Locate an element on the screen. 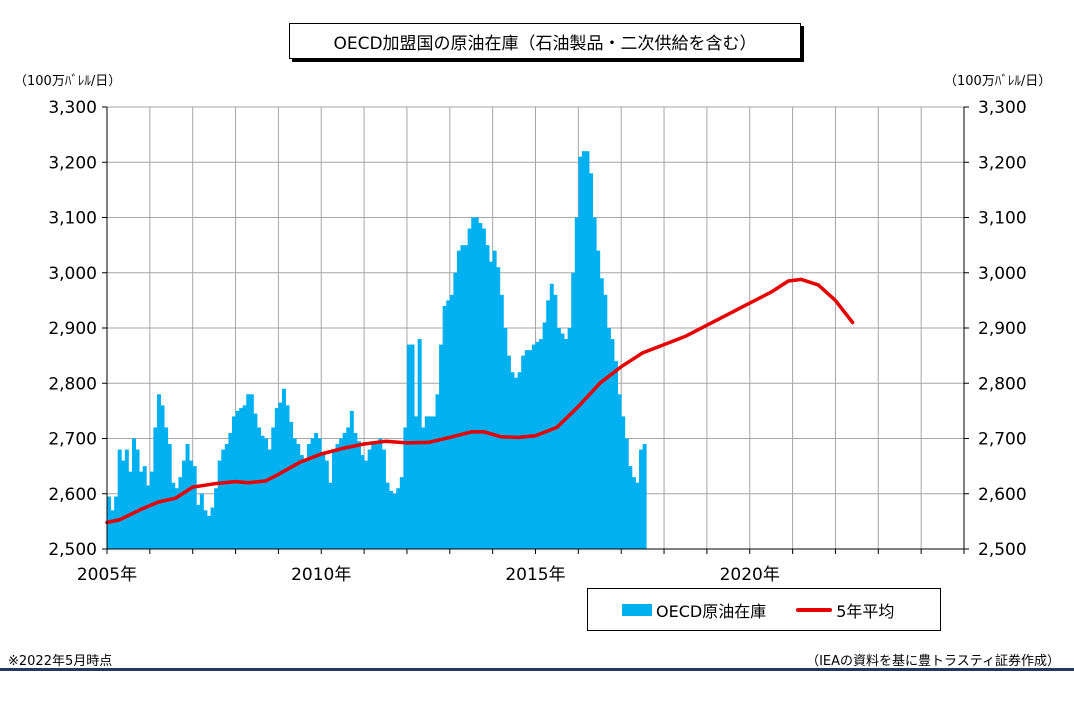 This screenshot has height=707, width=1074. right-y-tick-label: 3,100 is located at coordinates (1002, 219).